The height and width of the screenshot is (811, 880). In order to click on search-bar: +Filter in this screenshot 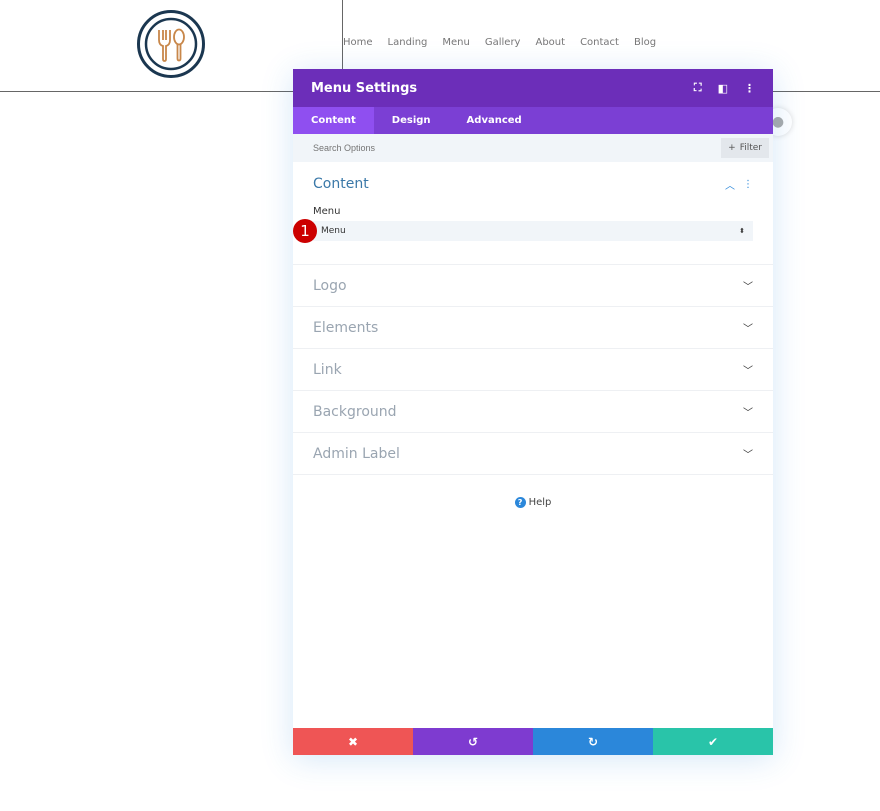, I will do `click(533, 148)`.